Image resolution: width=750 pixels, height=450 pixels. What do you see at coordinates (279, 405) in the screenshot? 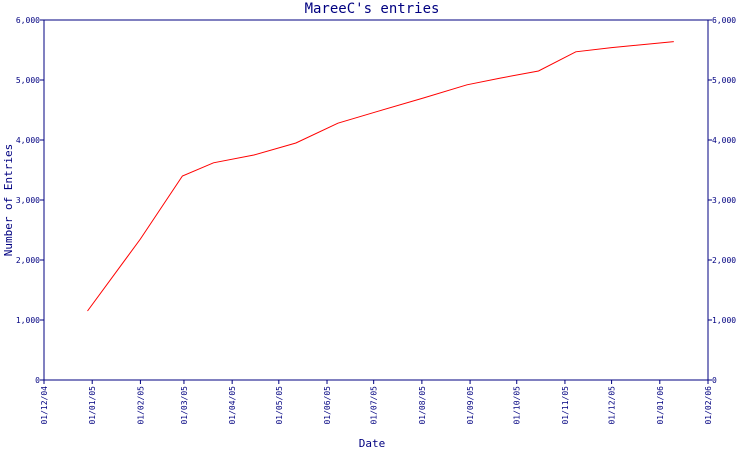
I see `x-tick-label: 01/05/05` at bounding box center [279, 405].